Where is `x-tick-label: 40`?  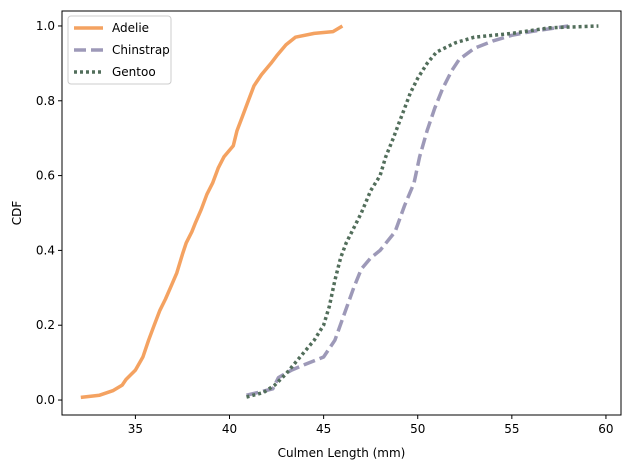 x-tick-label: 40 is located at coordinates (229, 429).